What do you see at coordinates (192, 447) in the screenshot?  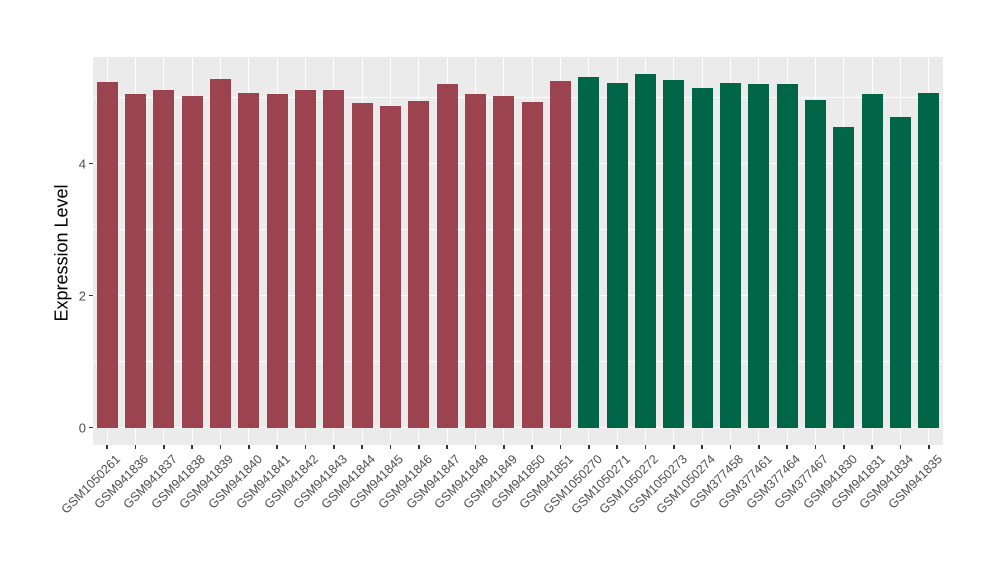 I see `x-tick-mark-GSM941838` at bounding box center [192, 447].